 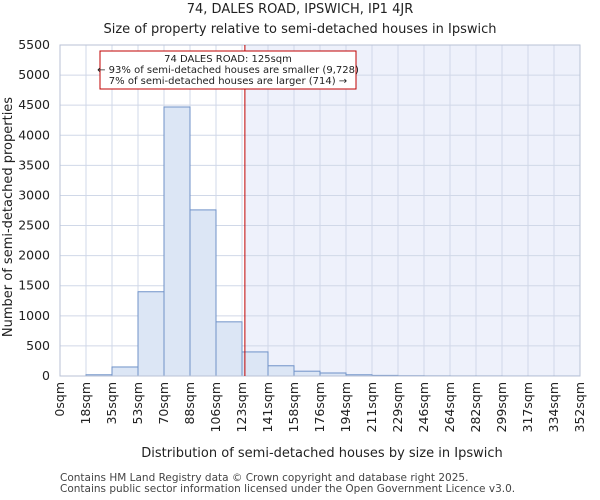 I want to click on y-tick-label: 1500, so click(x=34, y=285).